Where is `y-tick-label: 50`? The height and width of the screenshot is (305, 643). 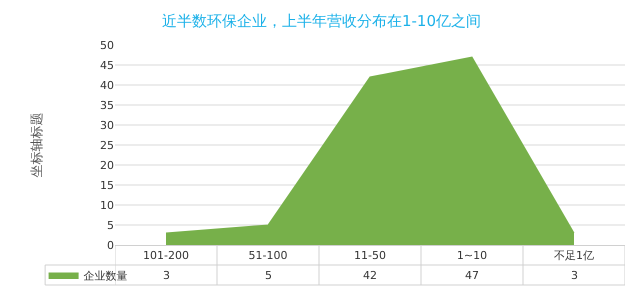 y-tick-label: 50 is located at coordinates (107, 45).